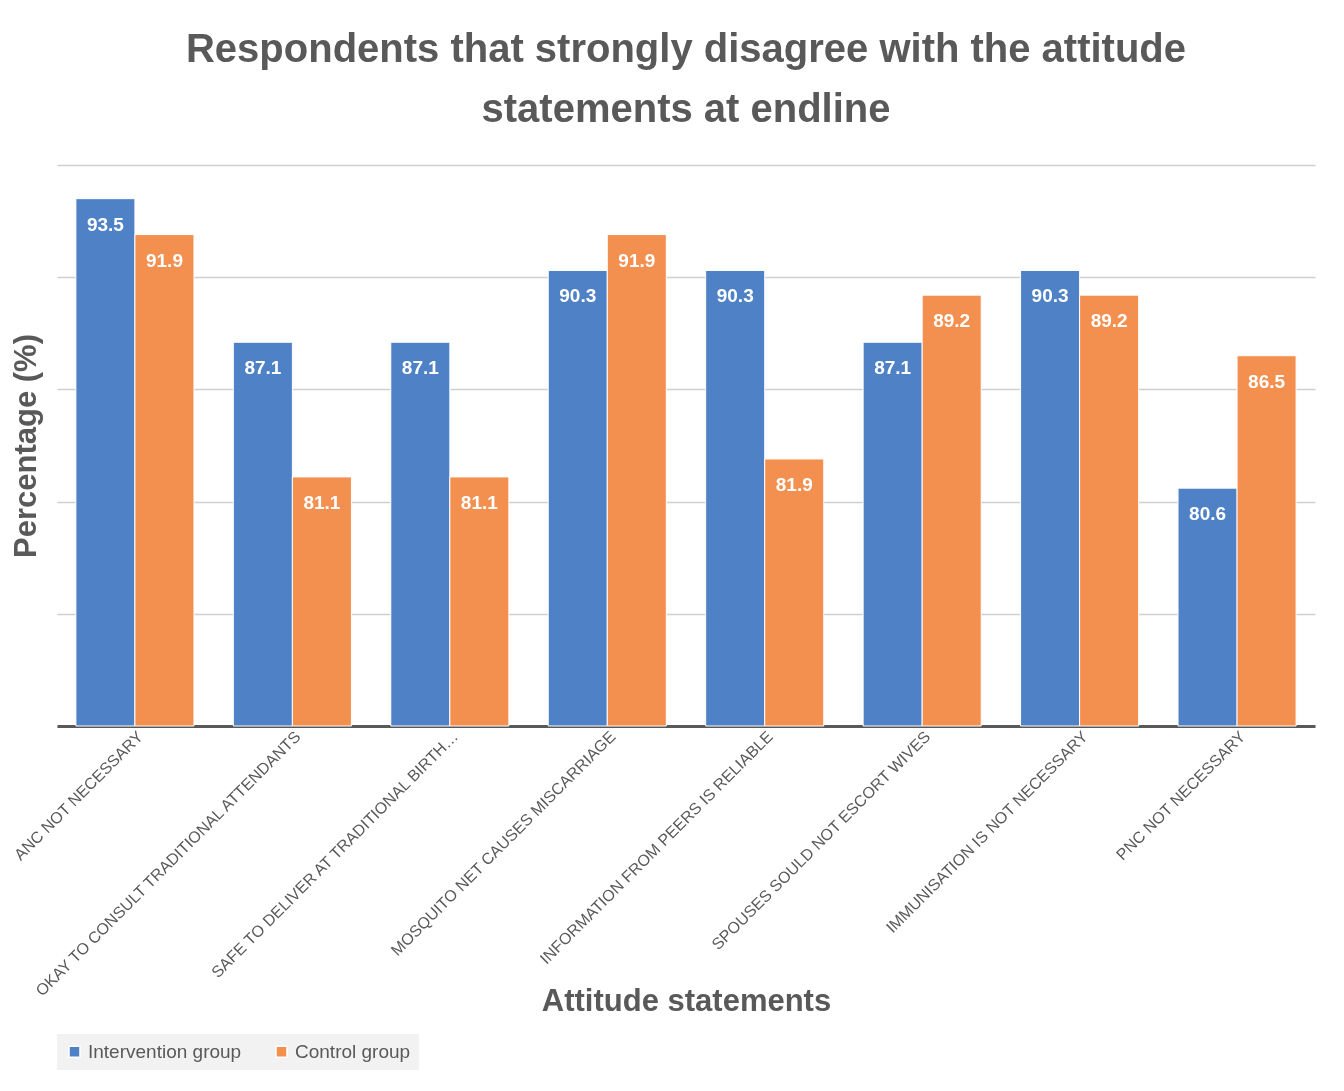 The image size is (1344, 1091). I want to click on x-axis-title: Attitude statements, so click(686, 1000).